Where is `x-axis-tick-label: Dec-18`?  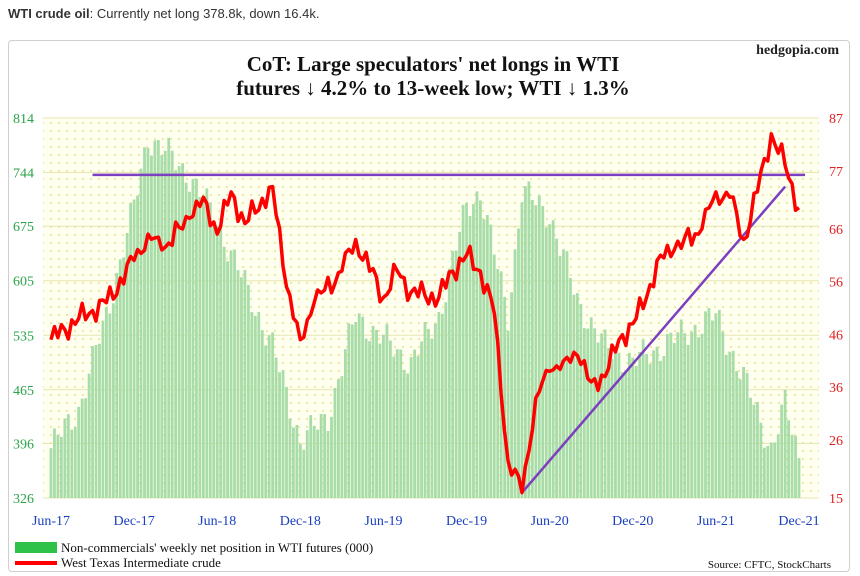
x-axis-tick-label: Dec-18 is located at coordinates (300, 521).